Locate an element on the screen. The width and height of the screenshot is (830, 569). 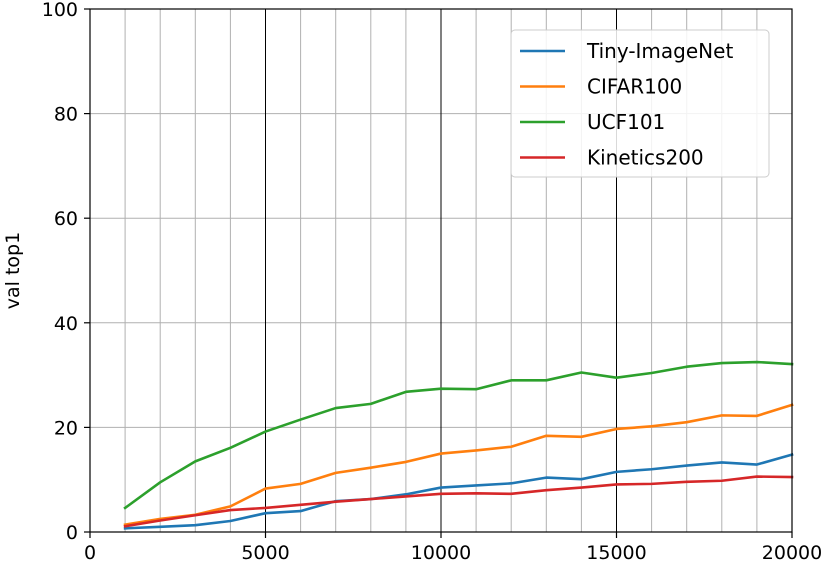
x-tick-label: 20000 is located at coordinates (792, 553).